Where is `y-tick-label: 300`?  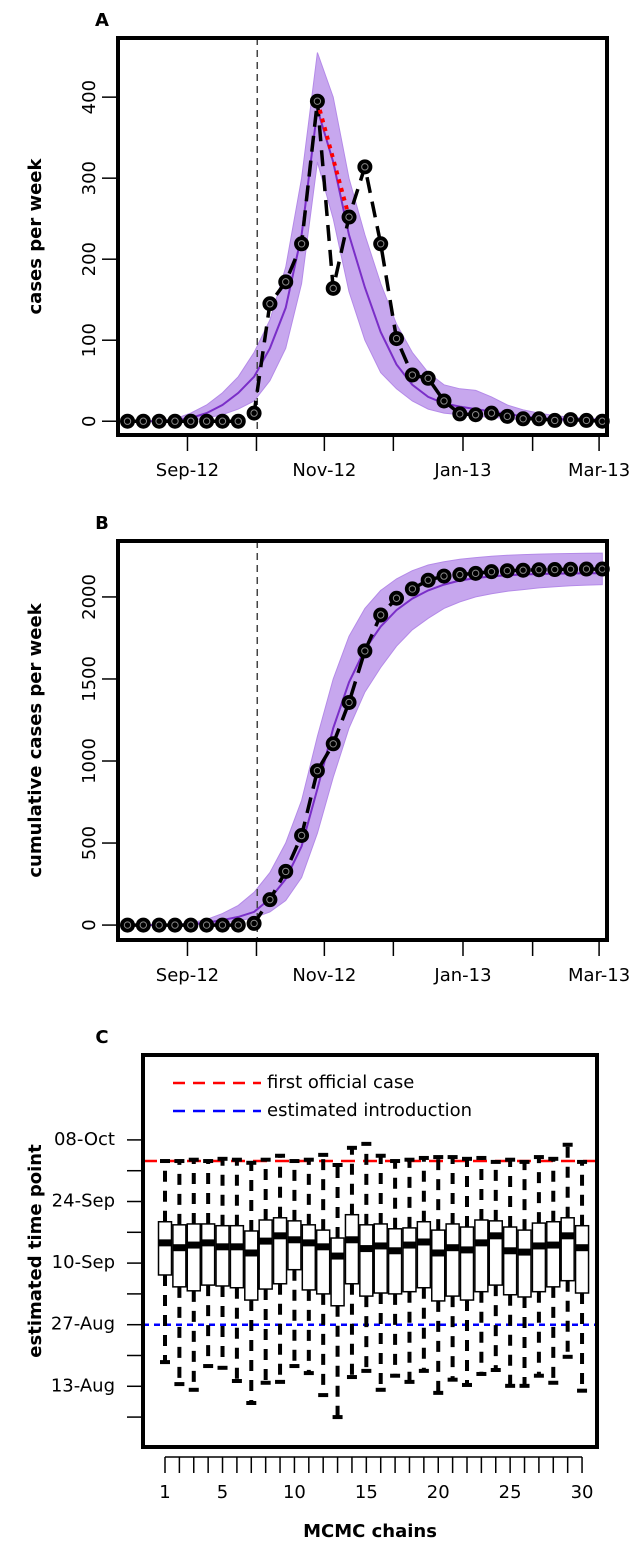 y-tick-label: 300 is located at coordinates (89, 178).